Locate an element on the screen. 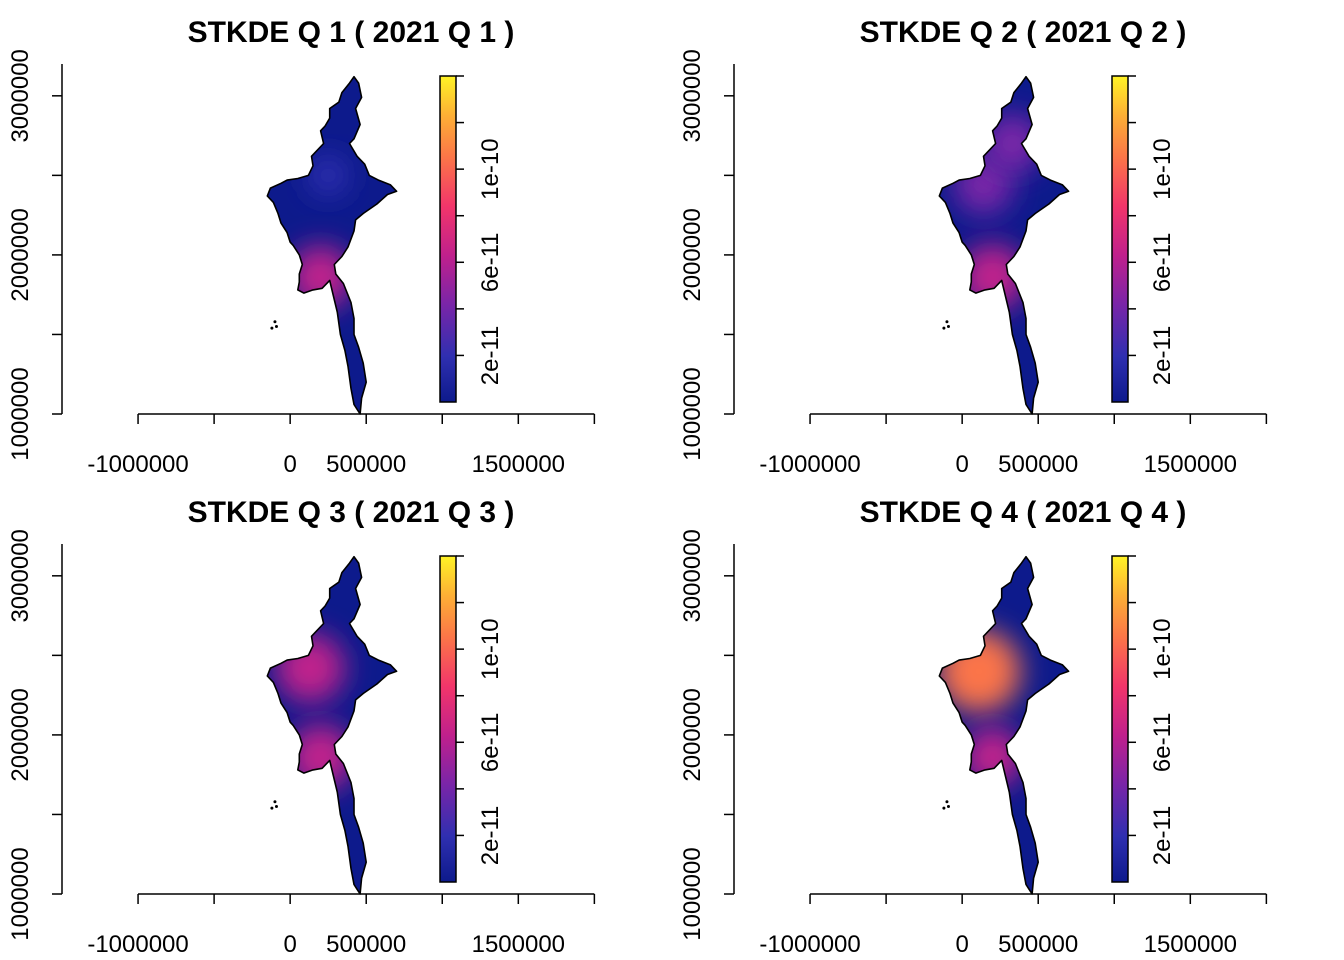 Image resolution: width=1344 pixels, height=960 pixels. chart-title: STKDE Q 4 ( 2021 Q 4 ) is located at coordinates (1023, 512).